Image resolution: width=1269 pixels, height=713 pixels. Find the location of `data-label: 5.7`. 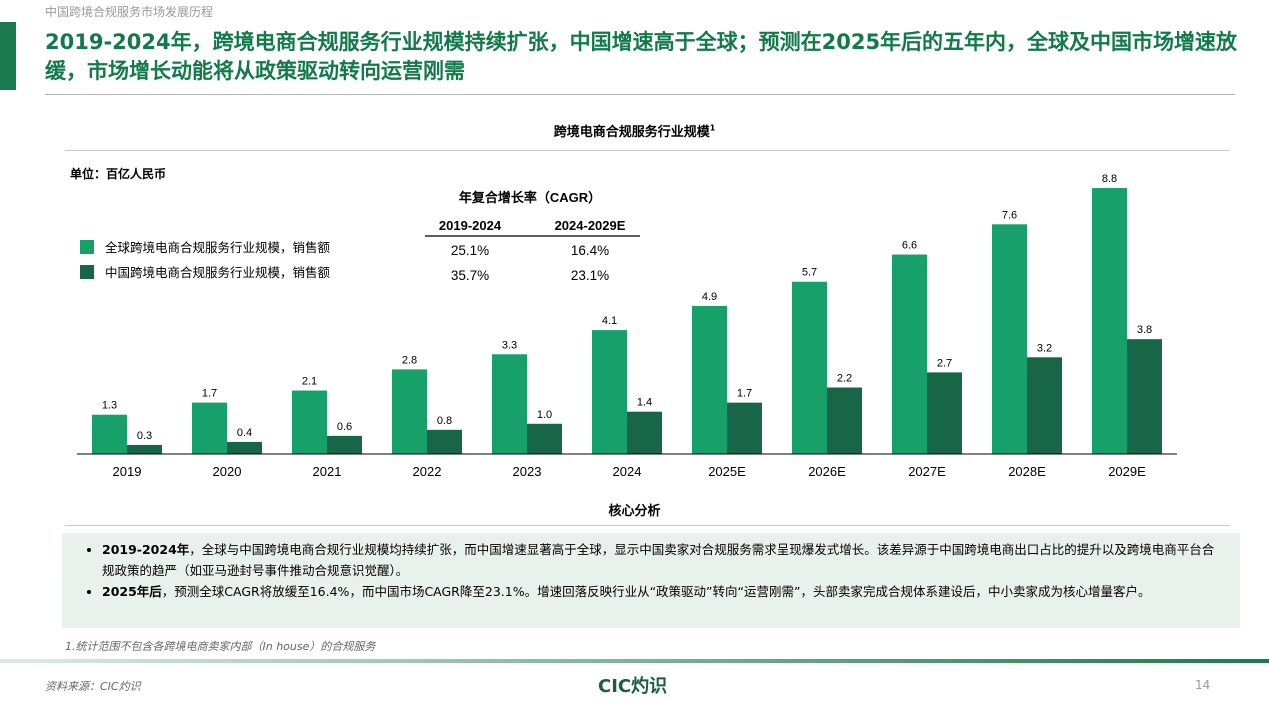

data-label: 5.7 is located at coordinates (809, 273).